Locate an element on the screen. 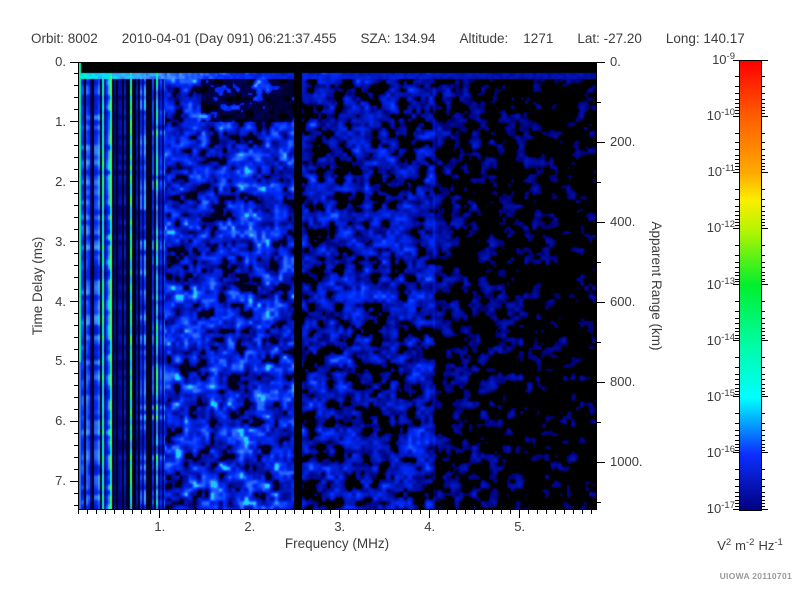 The width and height of the screenshot is (800, 600). x-axis-label: Frequency (MHz) is located at coordinates (337, 543).